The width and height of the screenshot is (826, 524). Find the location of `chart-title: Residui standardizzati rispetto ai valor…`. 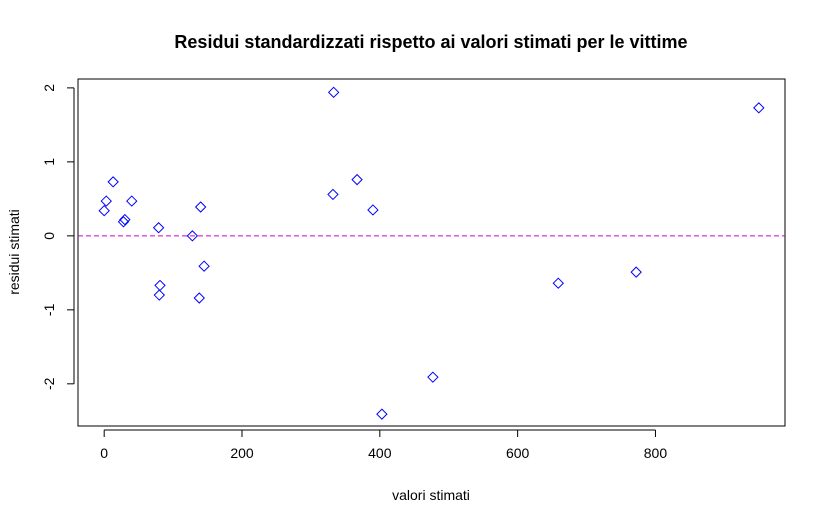

chart-title: Residui standardizzati rispetto ai valor… is located at coordinates (430, 42).